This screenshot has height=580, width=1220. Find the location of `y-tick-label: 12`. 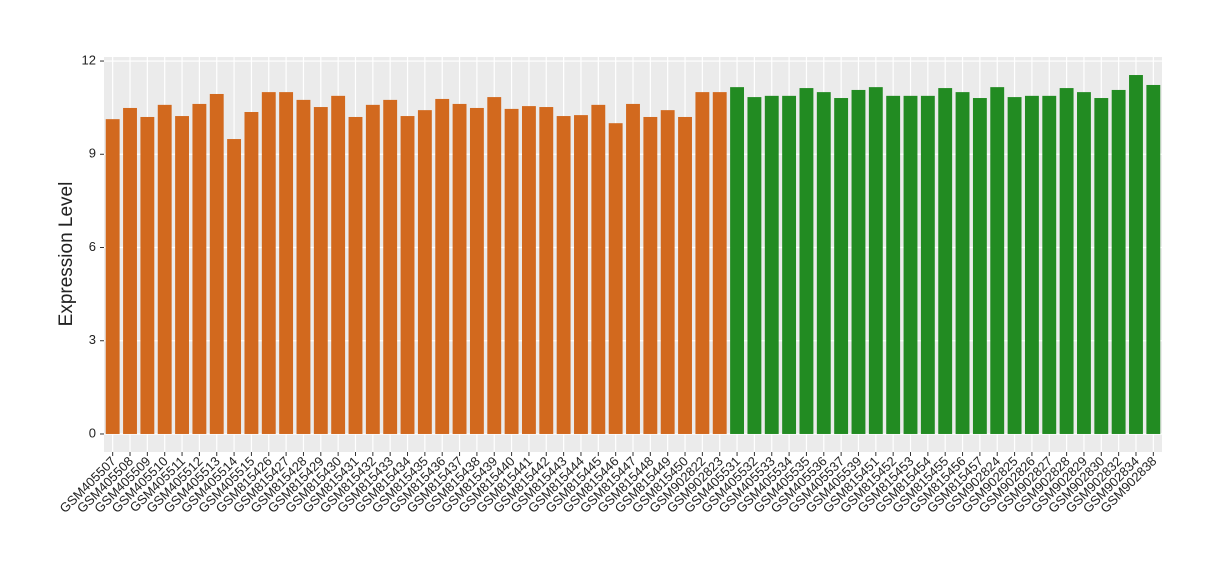

y-tick-label: 12 is located at coordinates (89, 59).